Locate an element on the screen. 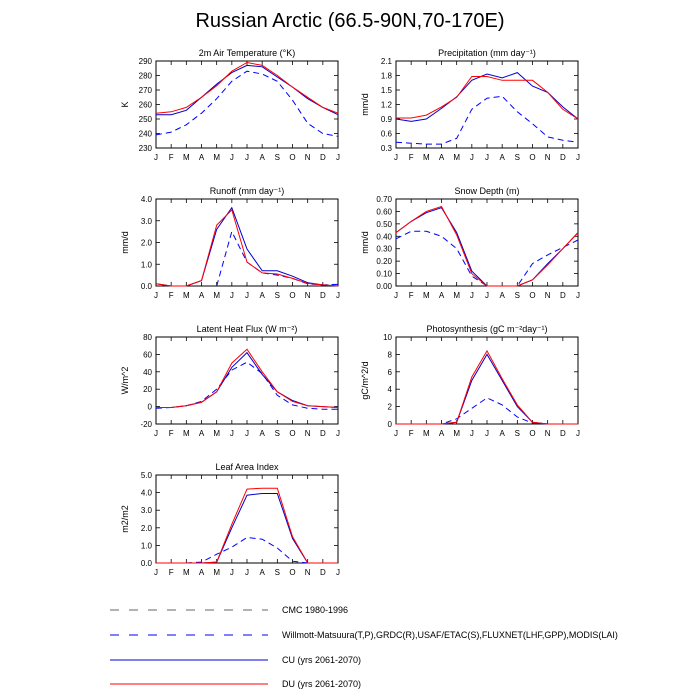  y-tick-label: -20 is located at coordinates (146, 424).